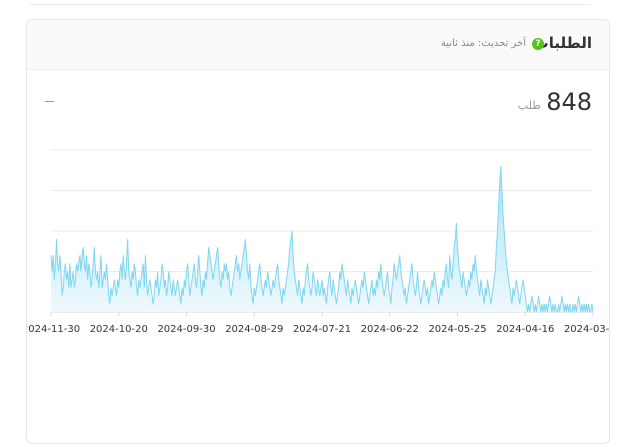 The width and height of the screenshot is (621, 447). Describe the element at coordinates (483, 43) in the screenshot. I see `last-update-text: آخر تحديث: منذ ثانية` at that location.